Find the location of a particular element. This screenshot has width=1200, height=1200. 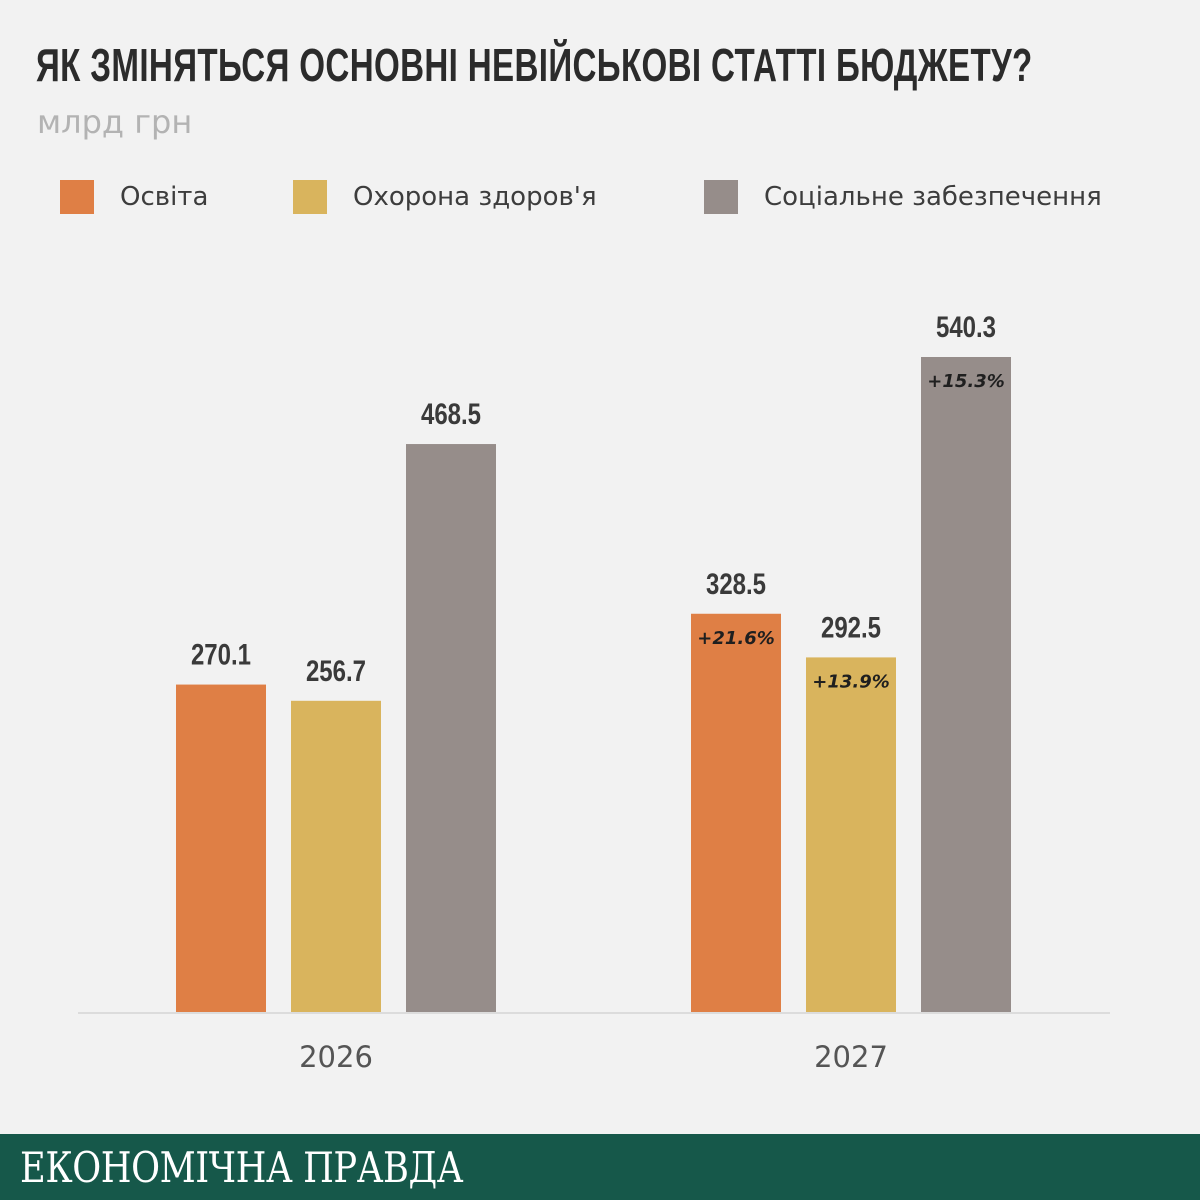

value-label-education-2026: 270.1 is located at coordinates (221, 654).